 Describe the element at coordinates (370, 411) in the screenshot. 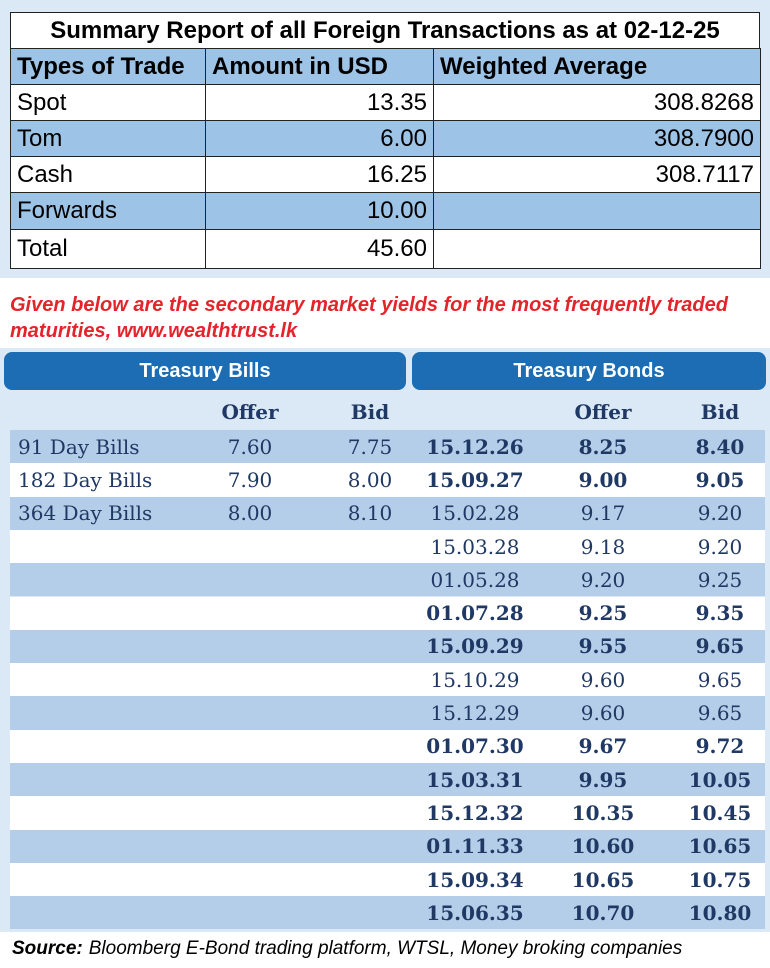

I see `bills-header: Bid` at that location.